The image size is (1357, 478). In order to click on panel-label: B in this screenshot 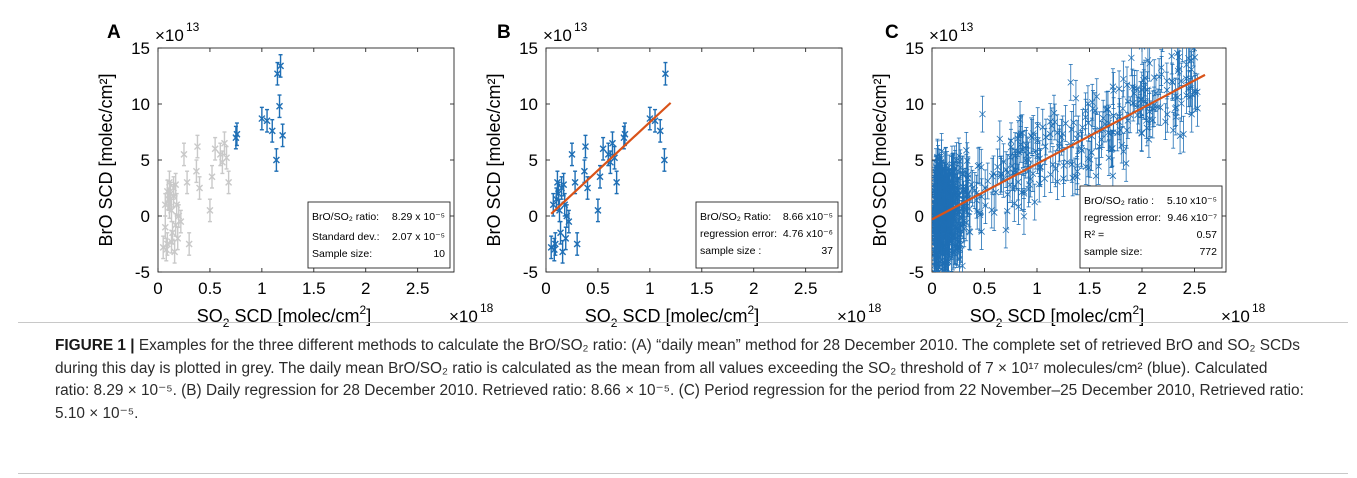, I will do `click(504, 32)`.